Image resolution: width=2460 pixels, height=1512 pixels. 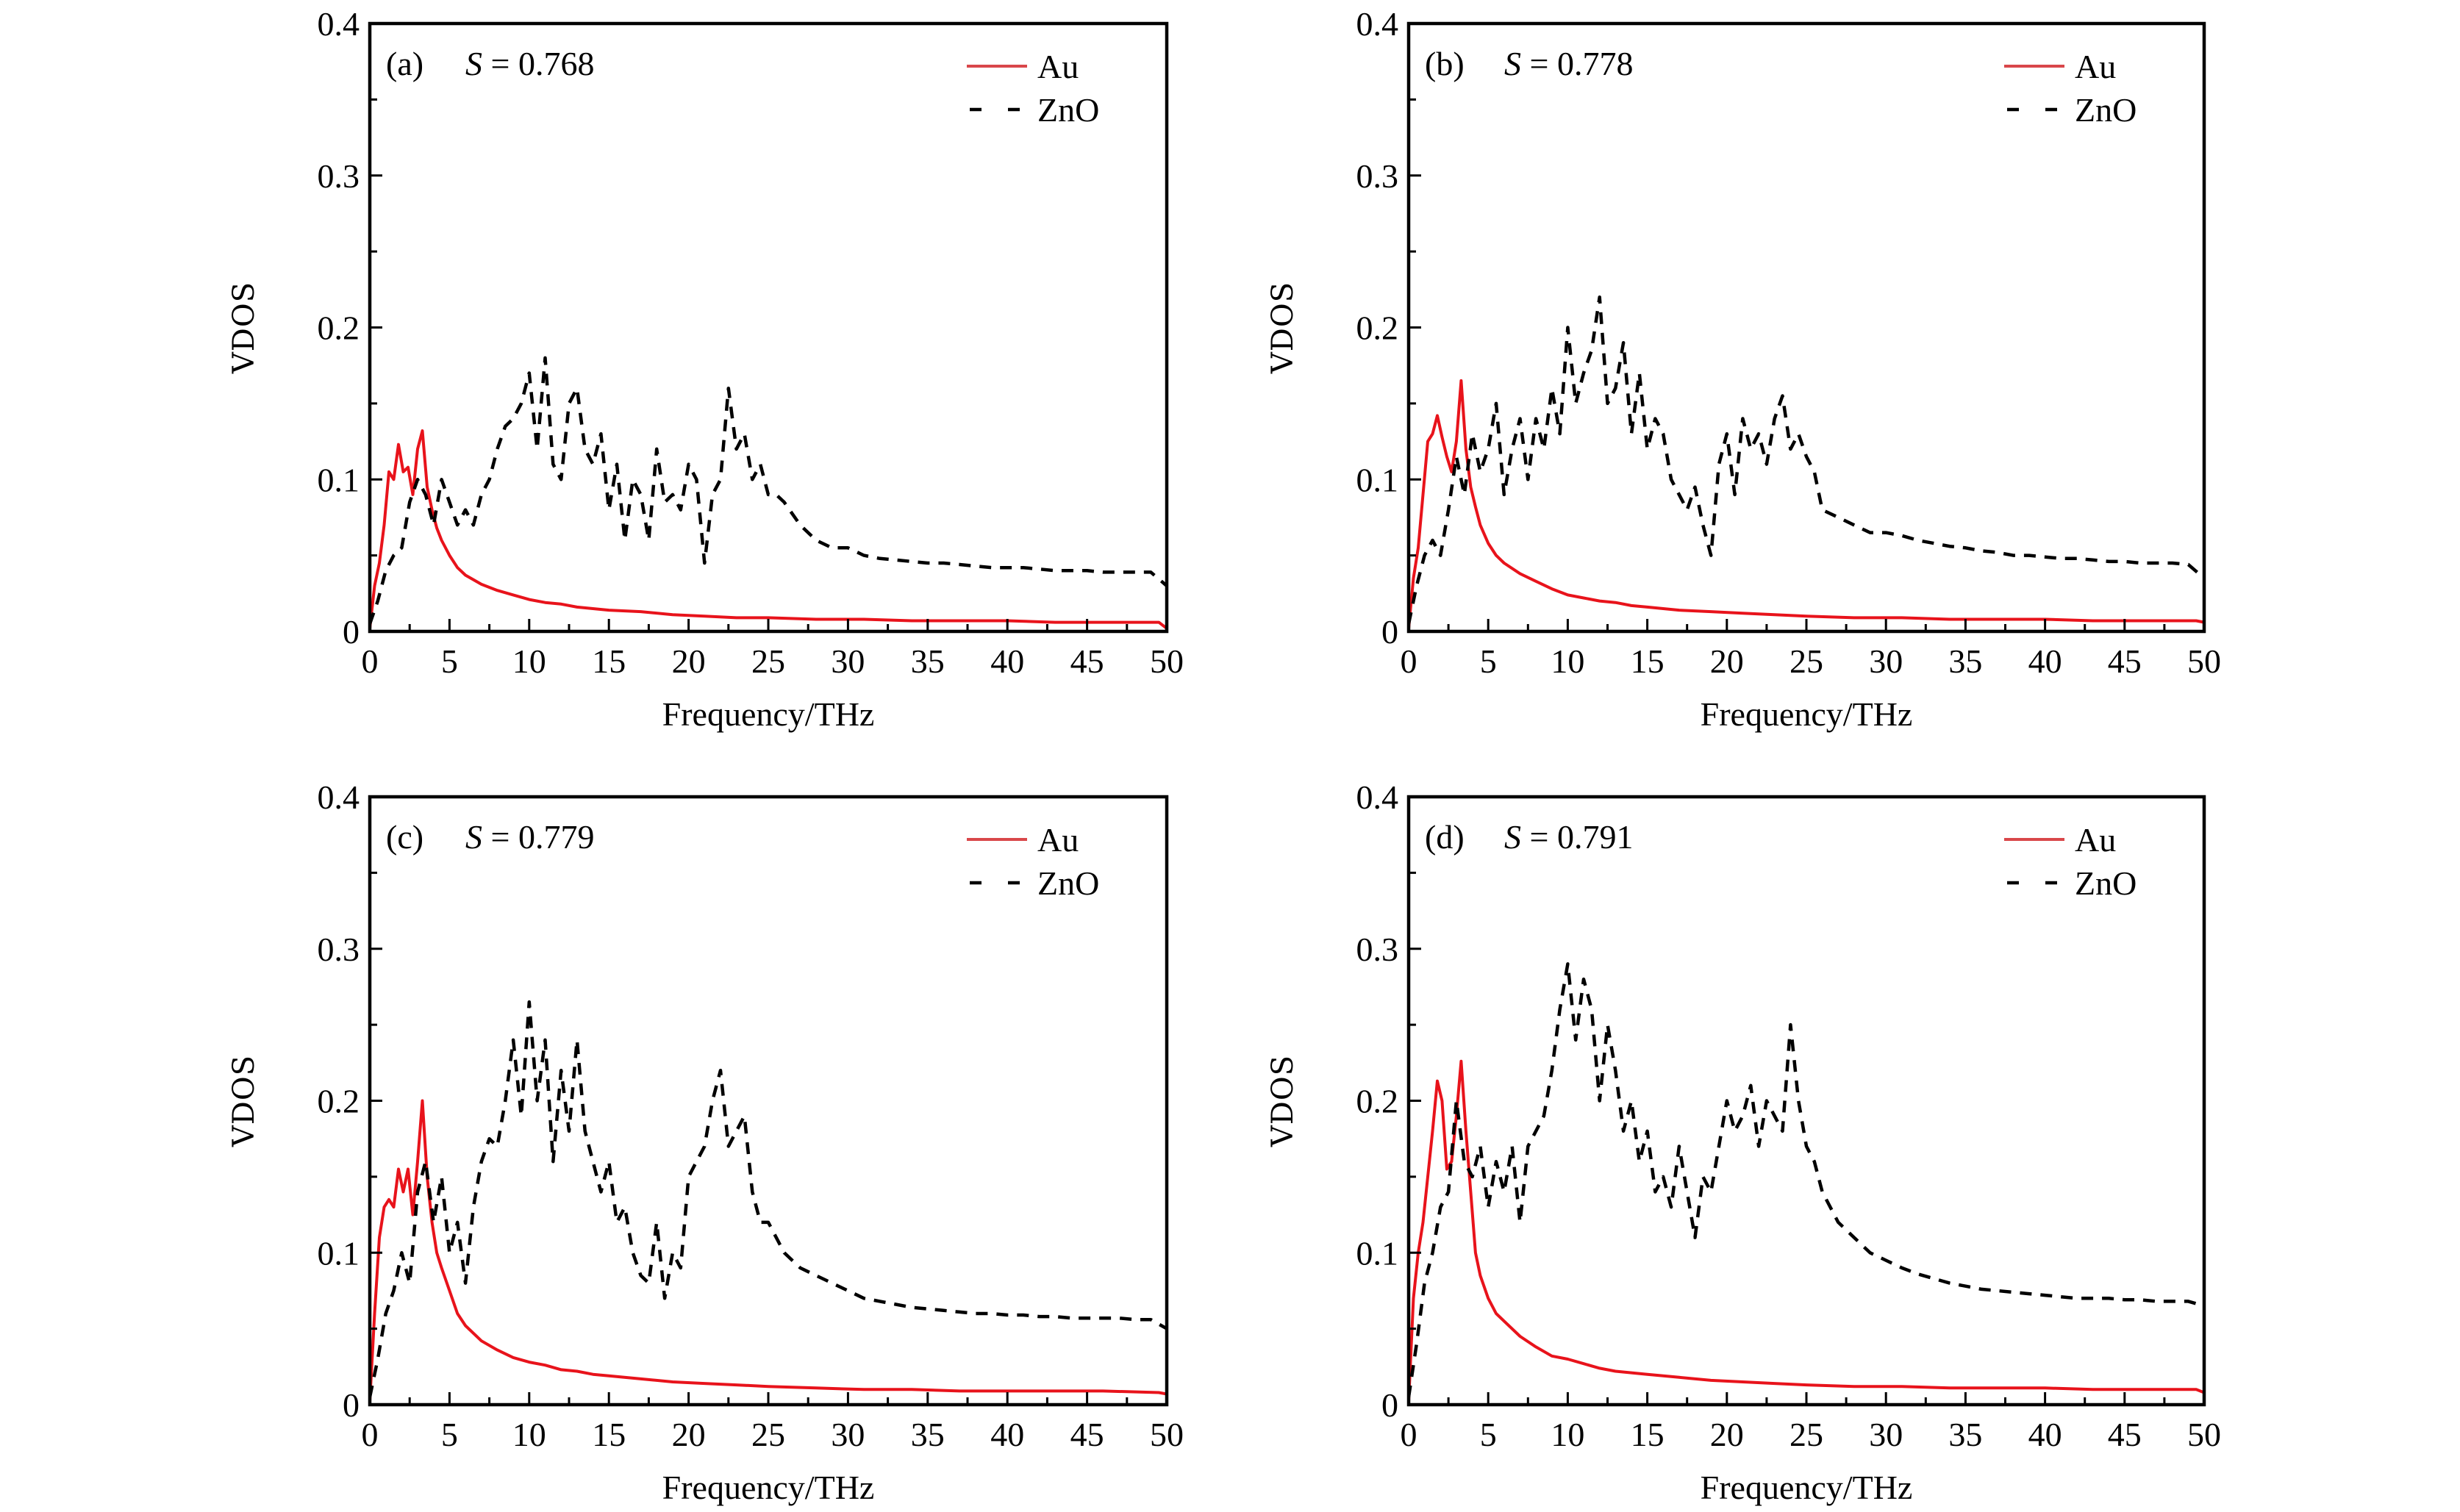 I want to click on panel-b-xtick-label: 40, so click(x=2045, y=661).